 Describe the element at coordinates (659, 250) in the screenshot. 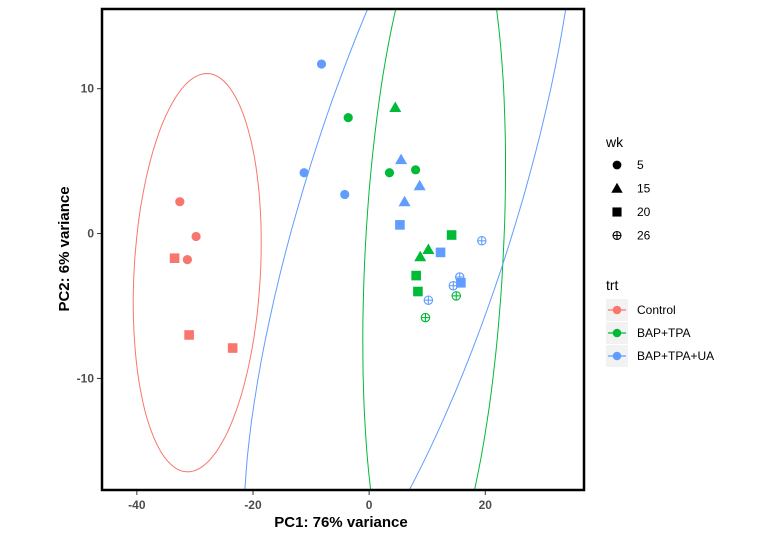

I see `legend-layer: wk 5 15 20 26 trt Control BAP+TPA BAP+TPA+UA` at that location.